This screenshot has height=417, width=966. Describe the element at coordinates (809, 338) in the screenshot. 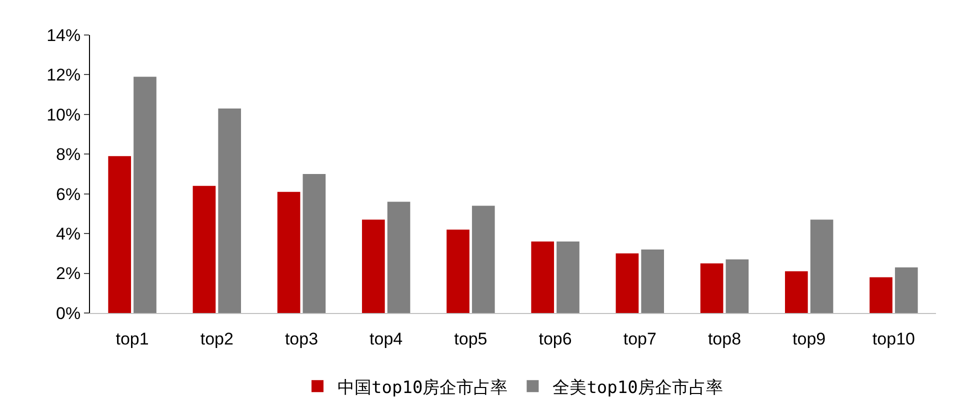

I see `x-tick-label: top9` at that location.